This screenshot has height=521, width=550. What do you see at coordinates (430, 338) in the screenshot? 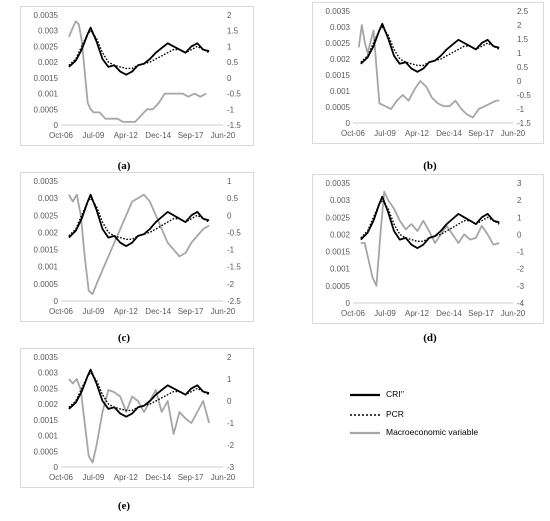
I see `caption-d: (d)` at bounding box center [430, 338].